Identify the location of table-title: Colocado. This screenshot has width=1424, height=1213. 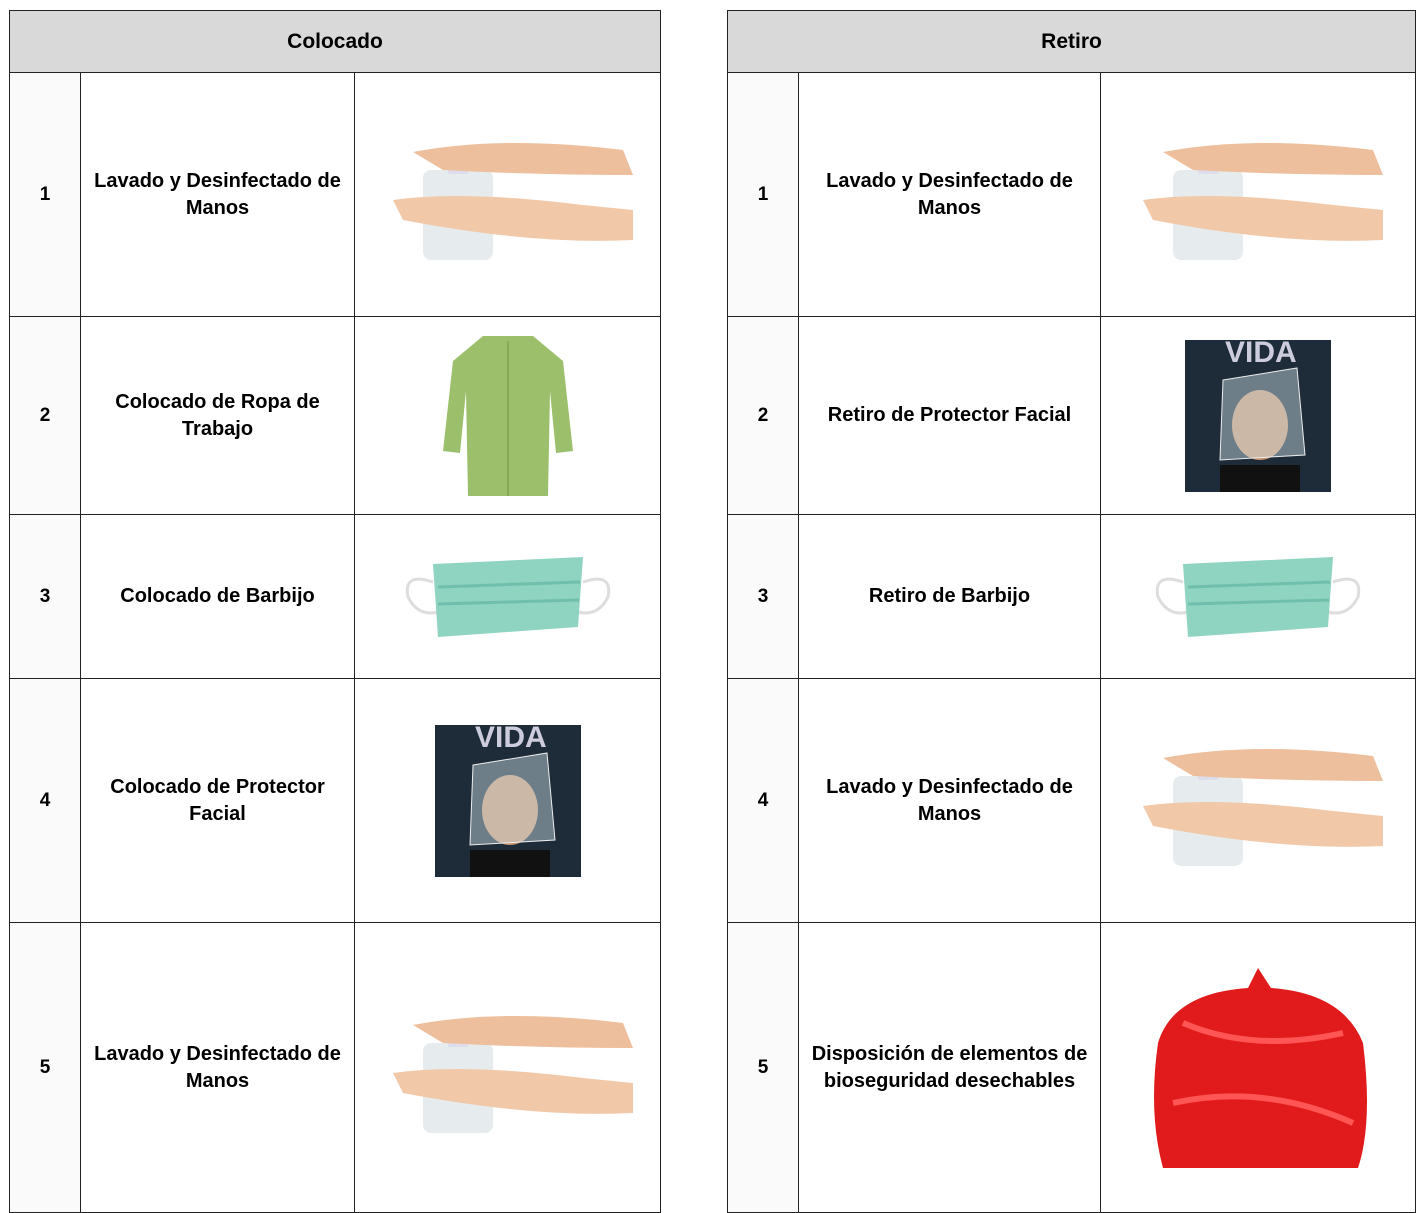
(335, 42).